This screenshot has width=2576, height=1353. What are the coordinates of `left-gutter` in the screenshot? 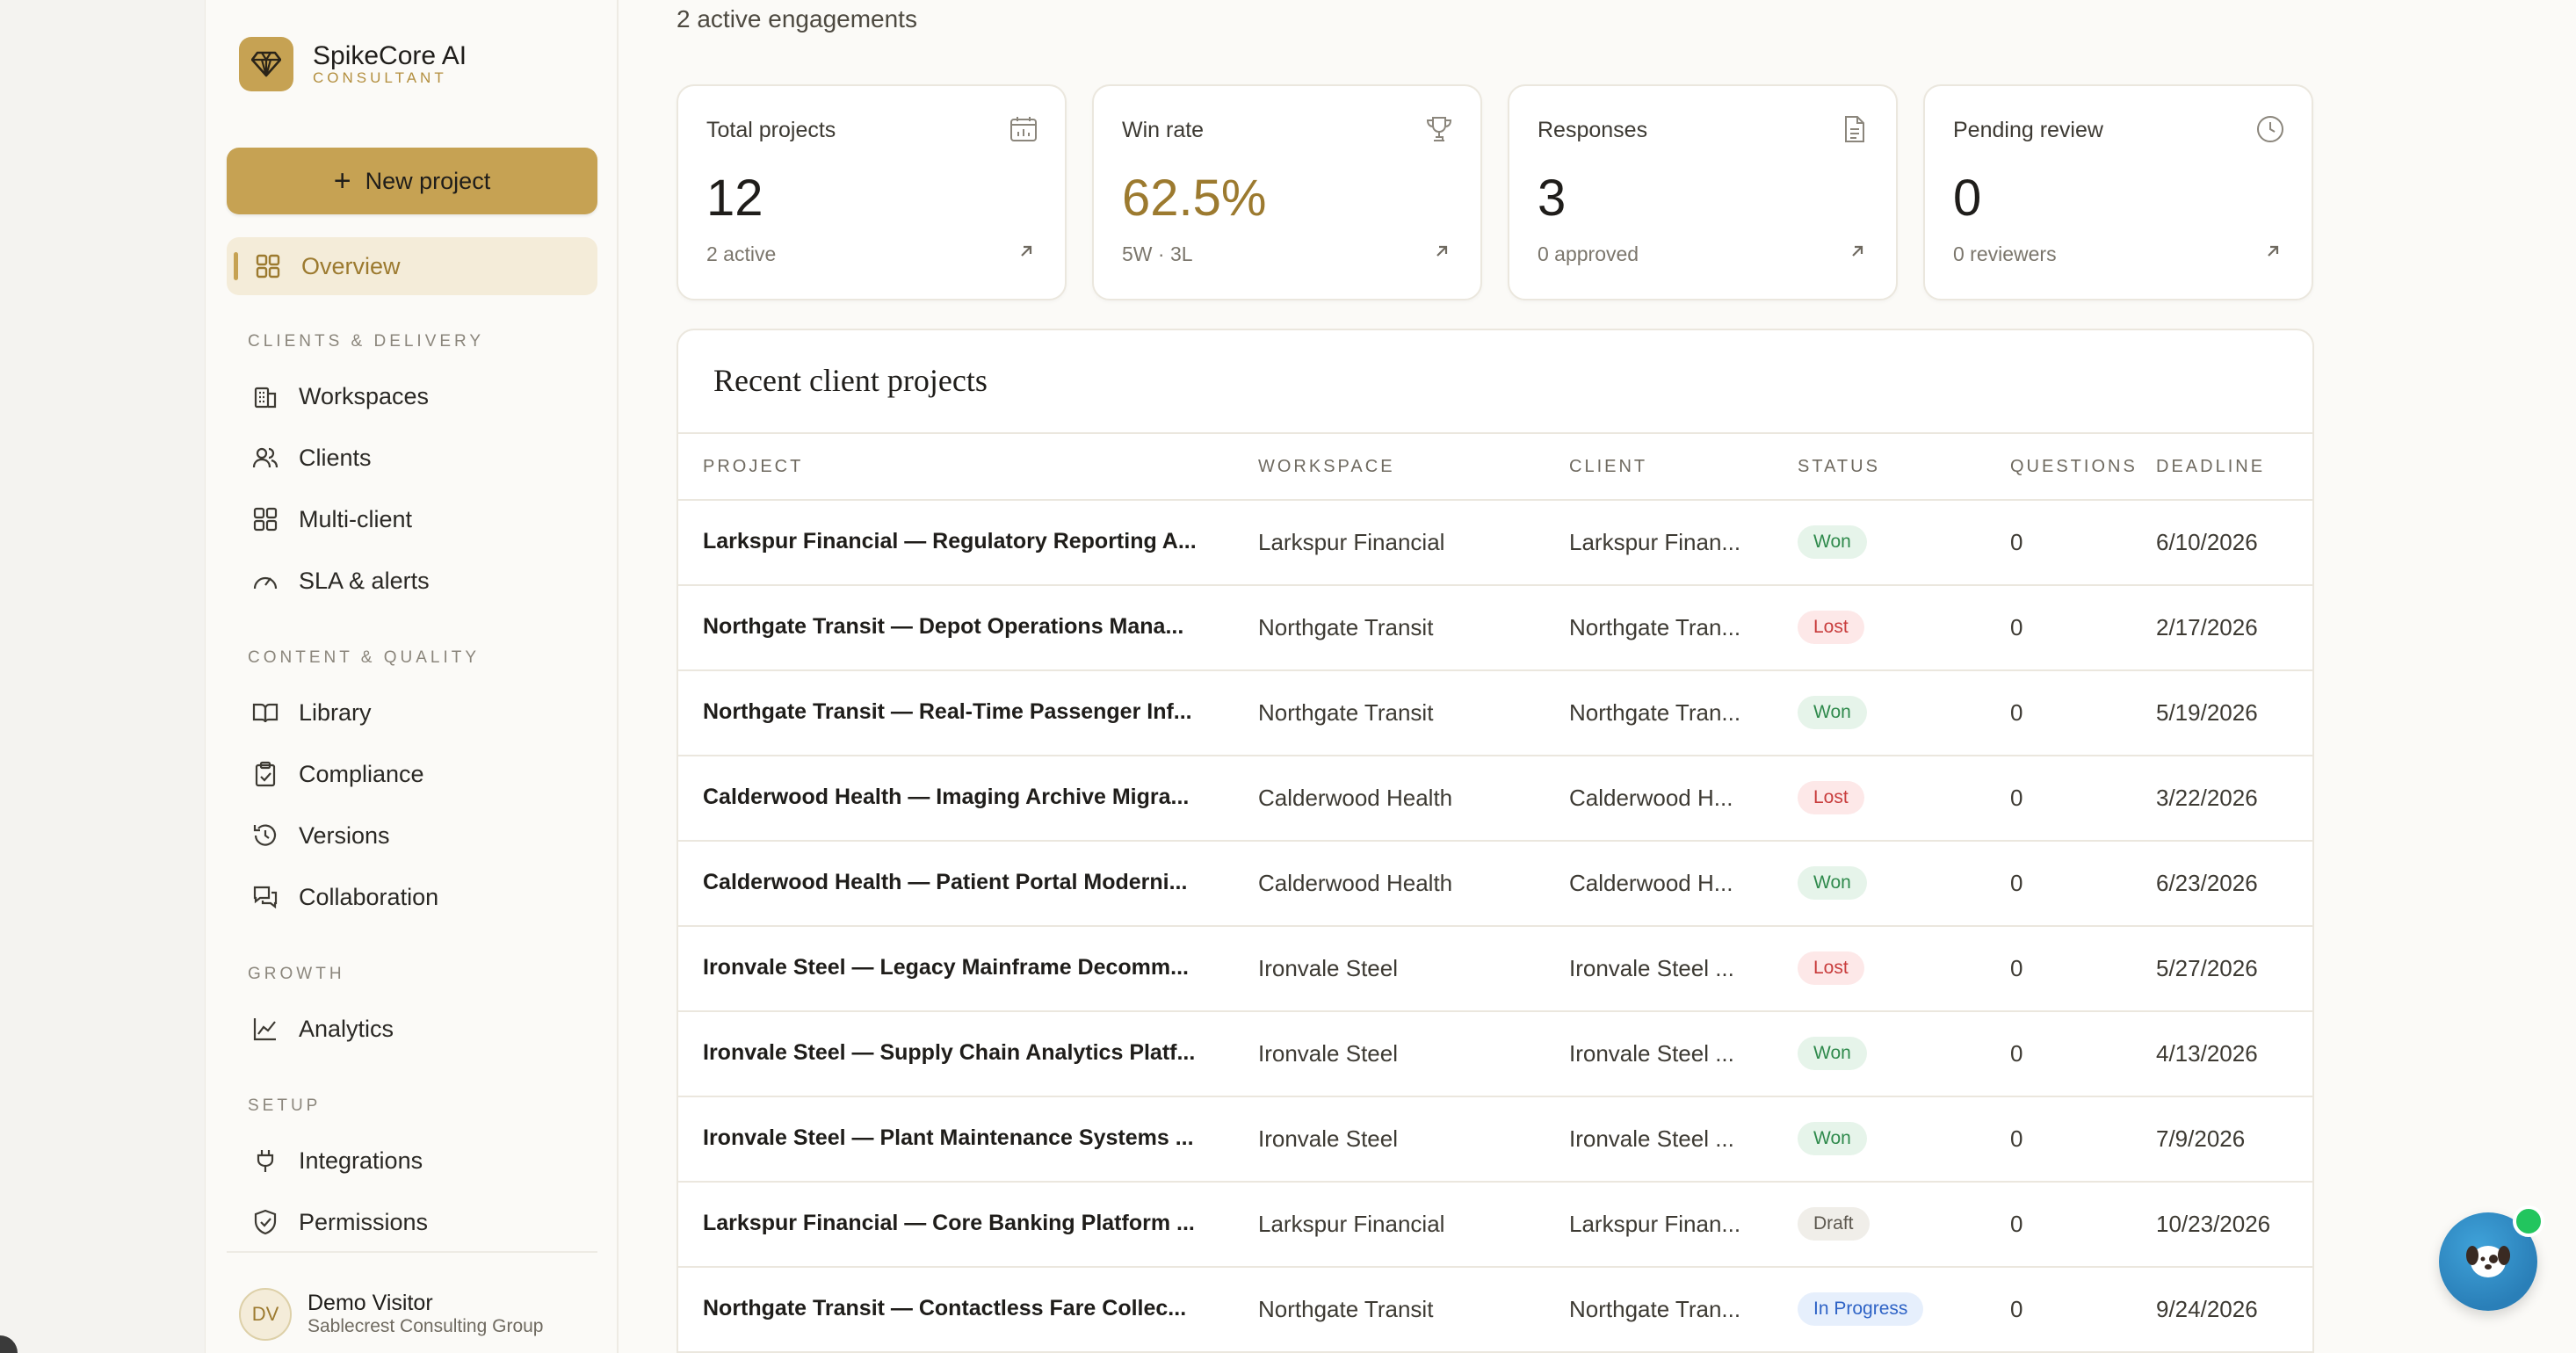 It's located at (103, 676).